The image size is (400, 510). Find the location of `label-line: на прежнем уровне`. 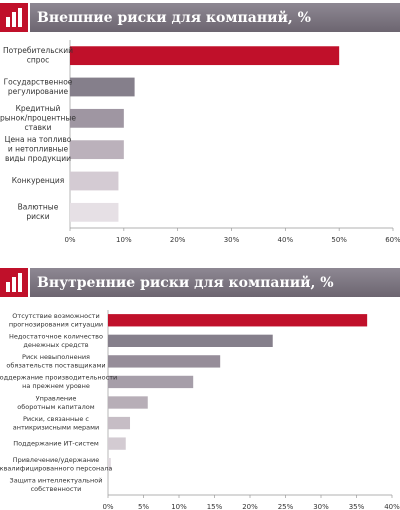

label-line: на прежнем уровне is located at coordinates (56, 386).